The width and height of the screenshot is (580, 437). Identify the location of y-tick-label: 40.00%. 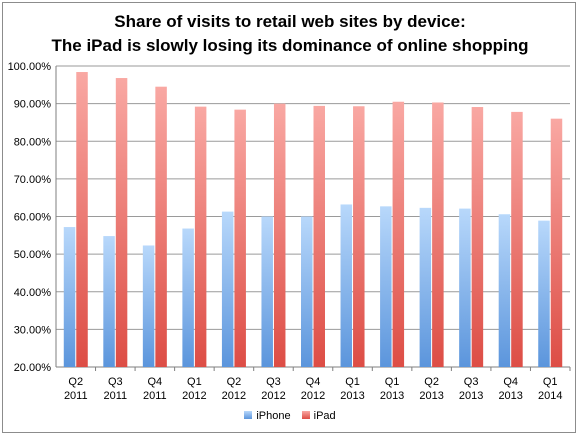
(33, 293).